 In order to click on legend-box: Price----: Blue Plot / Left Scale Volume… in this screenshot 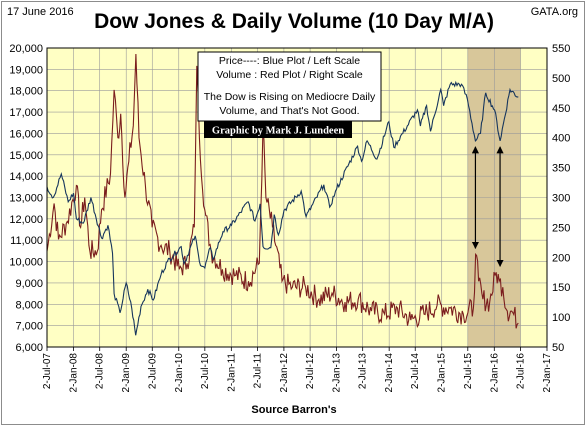, I will do `click(289, 86)`.